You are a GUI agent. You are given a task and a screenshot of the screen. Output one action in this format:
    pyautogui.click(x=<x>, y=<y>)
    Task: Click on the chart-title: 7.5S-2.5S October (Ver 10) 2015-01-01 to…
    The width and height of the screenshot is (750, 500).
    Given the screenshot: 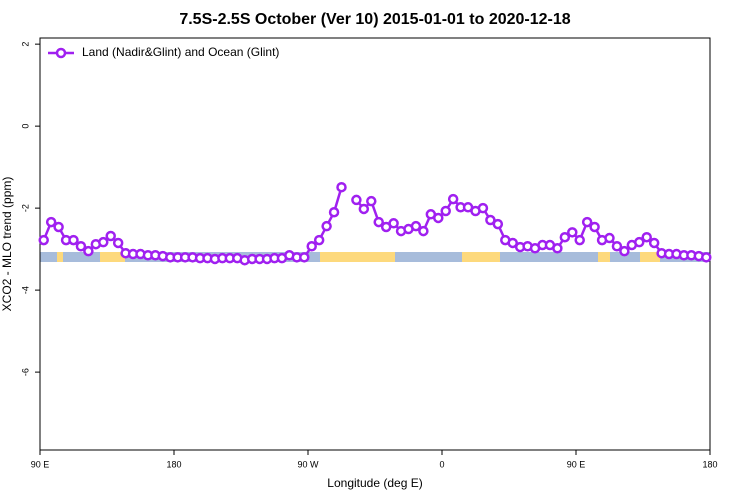 What is the action you would take?
    pyautogui.click(x=374, y=19)
    